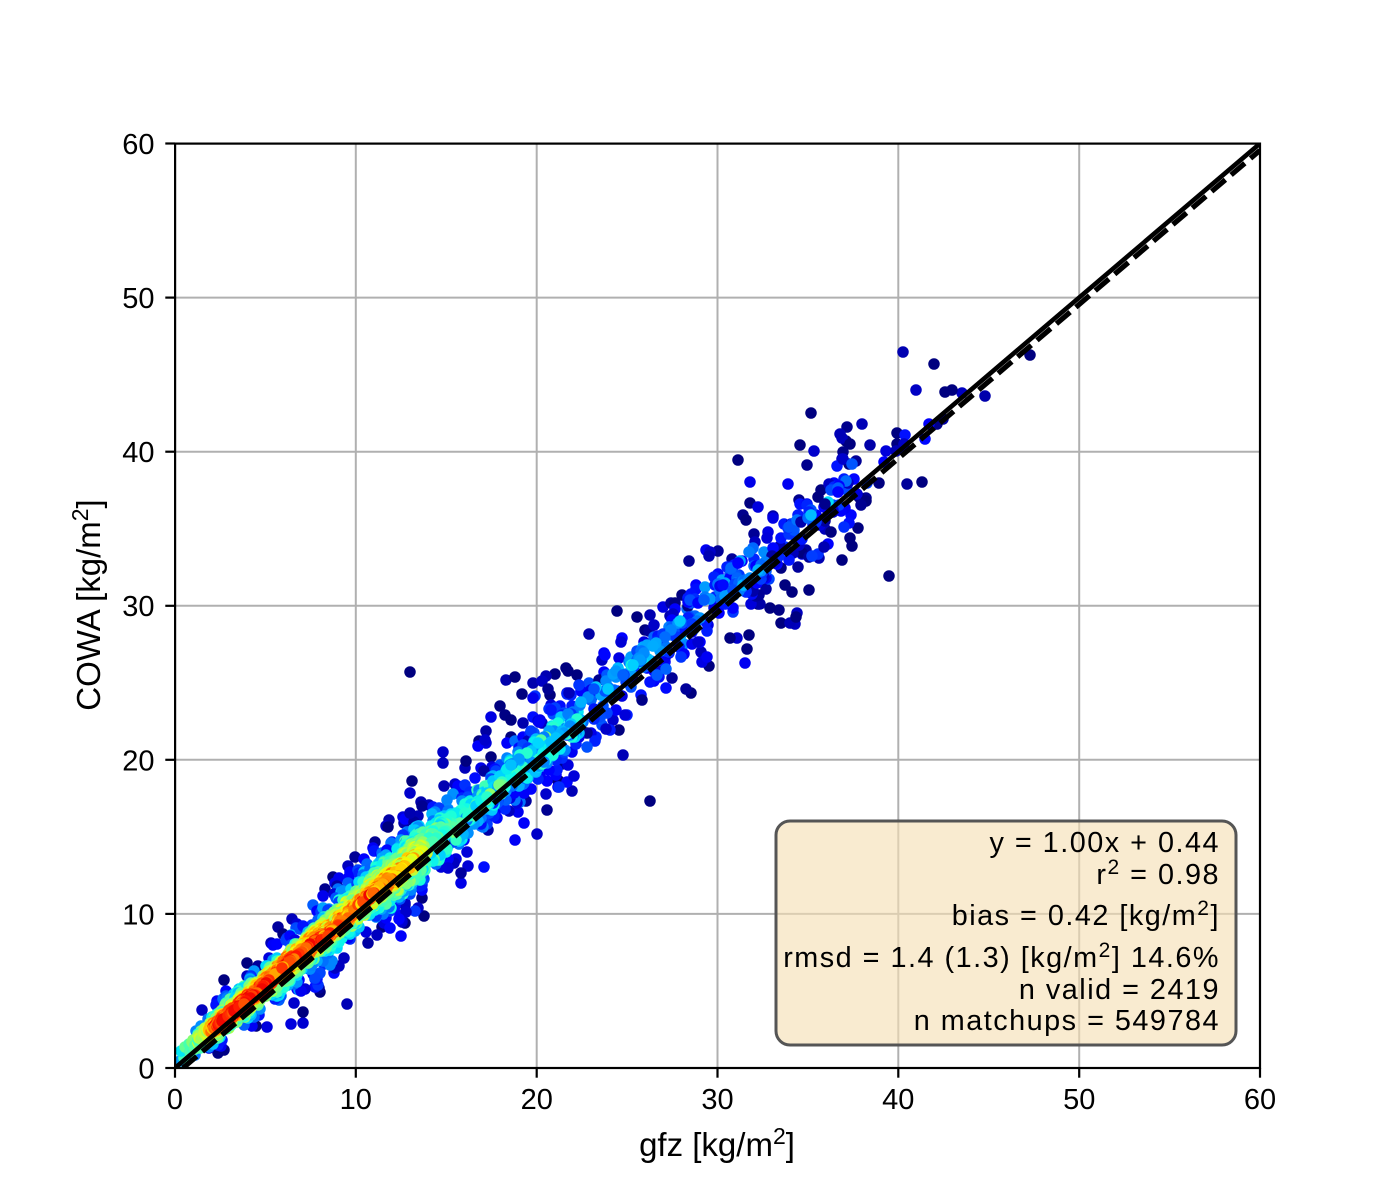 This screenshot has width=1400, height=1200. What do you see at coordinates (1158, 873) in the screenshot?
I see `svg-text: r2 = 0.98` at bounding box center [1158, 873].